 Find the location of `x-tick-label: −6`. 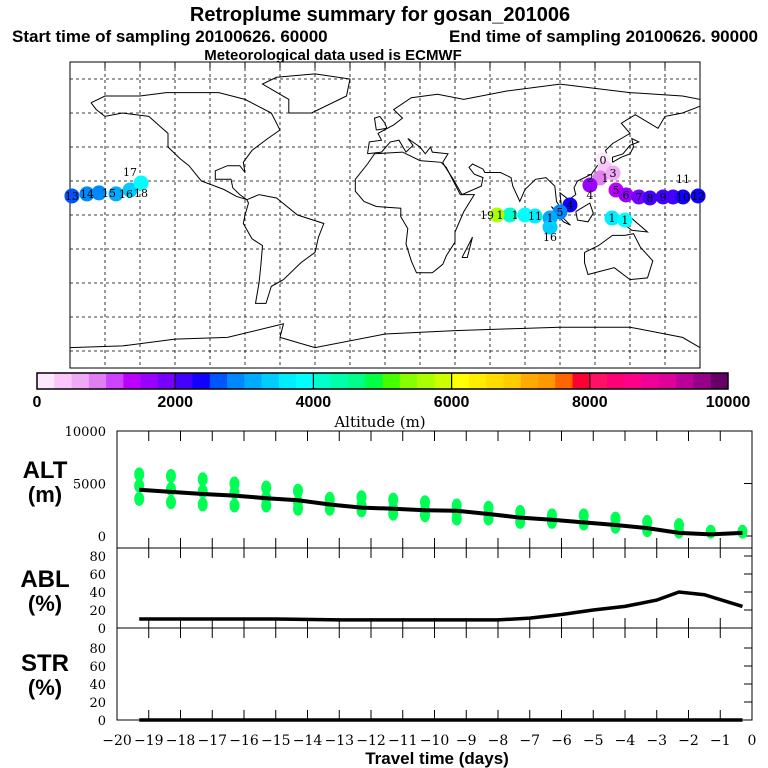

x-tick-label: −6 is located at coordinates (561, 741).